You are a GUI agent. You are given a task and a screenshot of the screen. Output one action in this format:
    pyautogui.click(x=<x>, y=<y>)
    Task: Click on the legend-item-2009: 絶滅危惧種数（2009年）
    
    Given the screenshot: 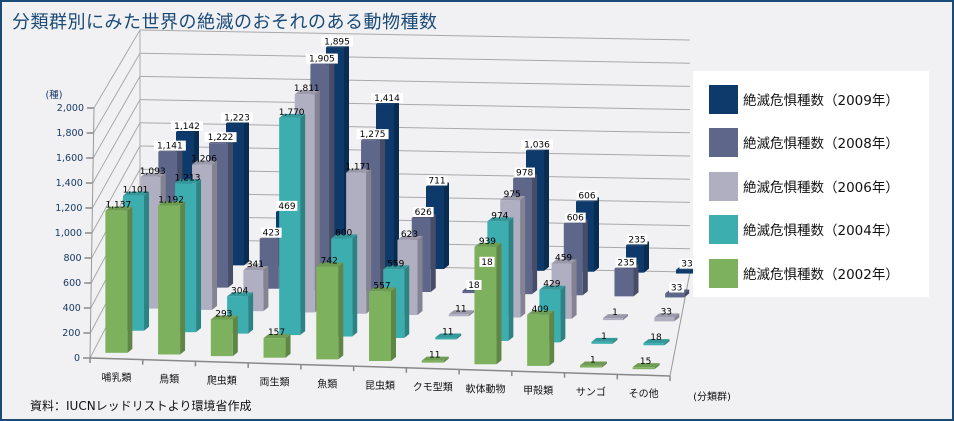 What is the action you would take?
    pyautogui.click(x=804, y=99)
    